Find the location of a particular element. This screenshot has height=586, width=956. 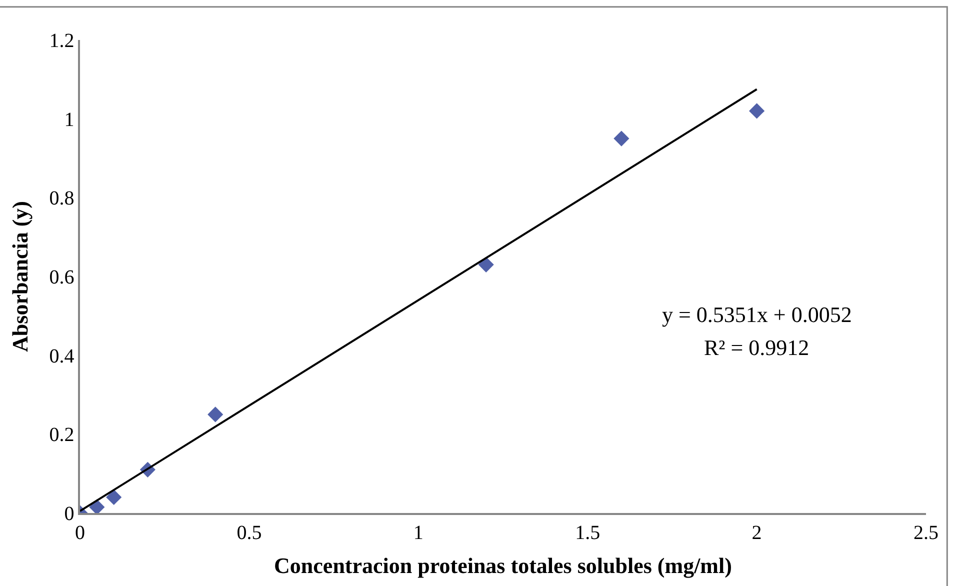

y-tick-label: 1 is located at coordinates (69, 119).